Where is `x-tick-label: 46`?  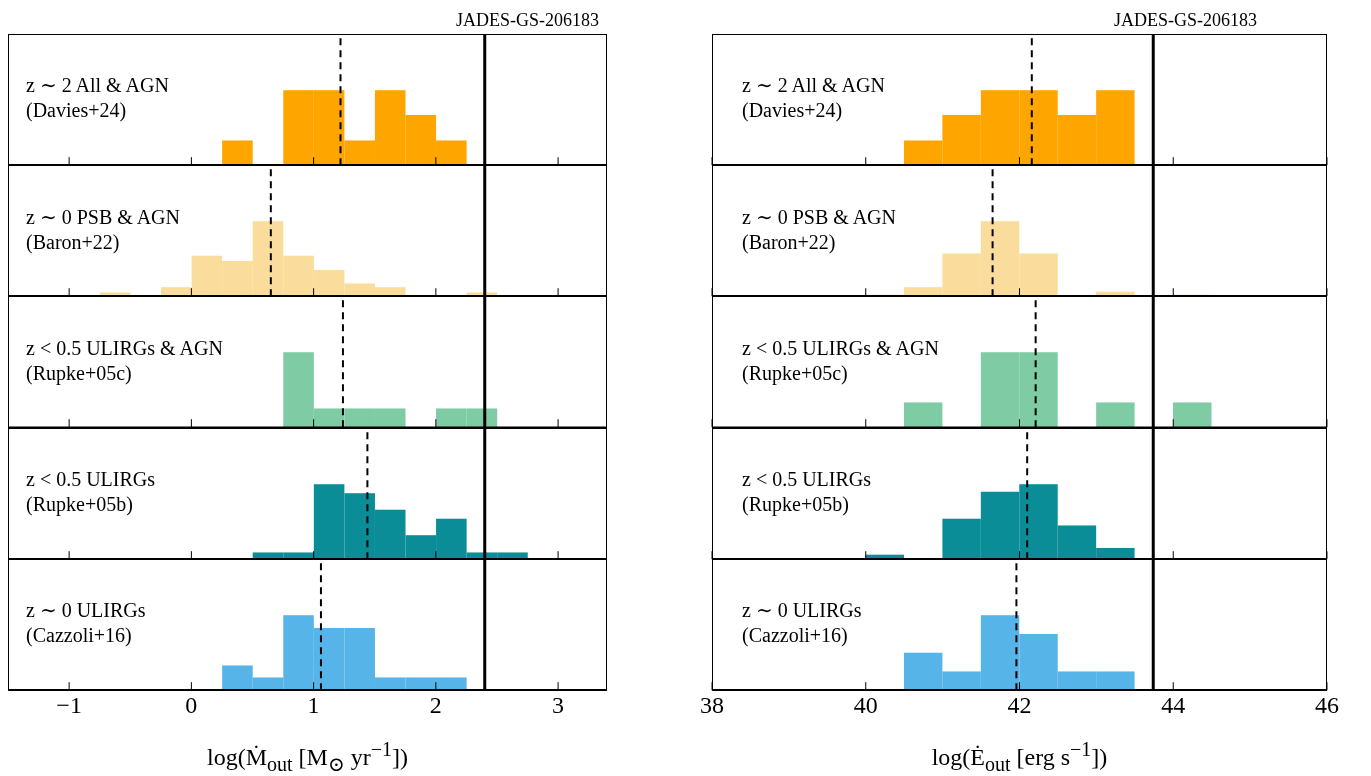 x-tick-label: 46 is located at coordinates (1326, 705).